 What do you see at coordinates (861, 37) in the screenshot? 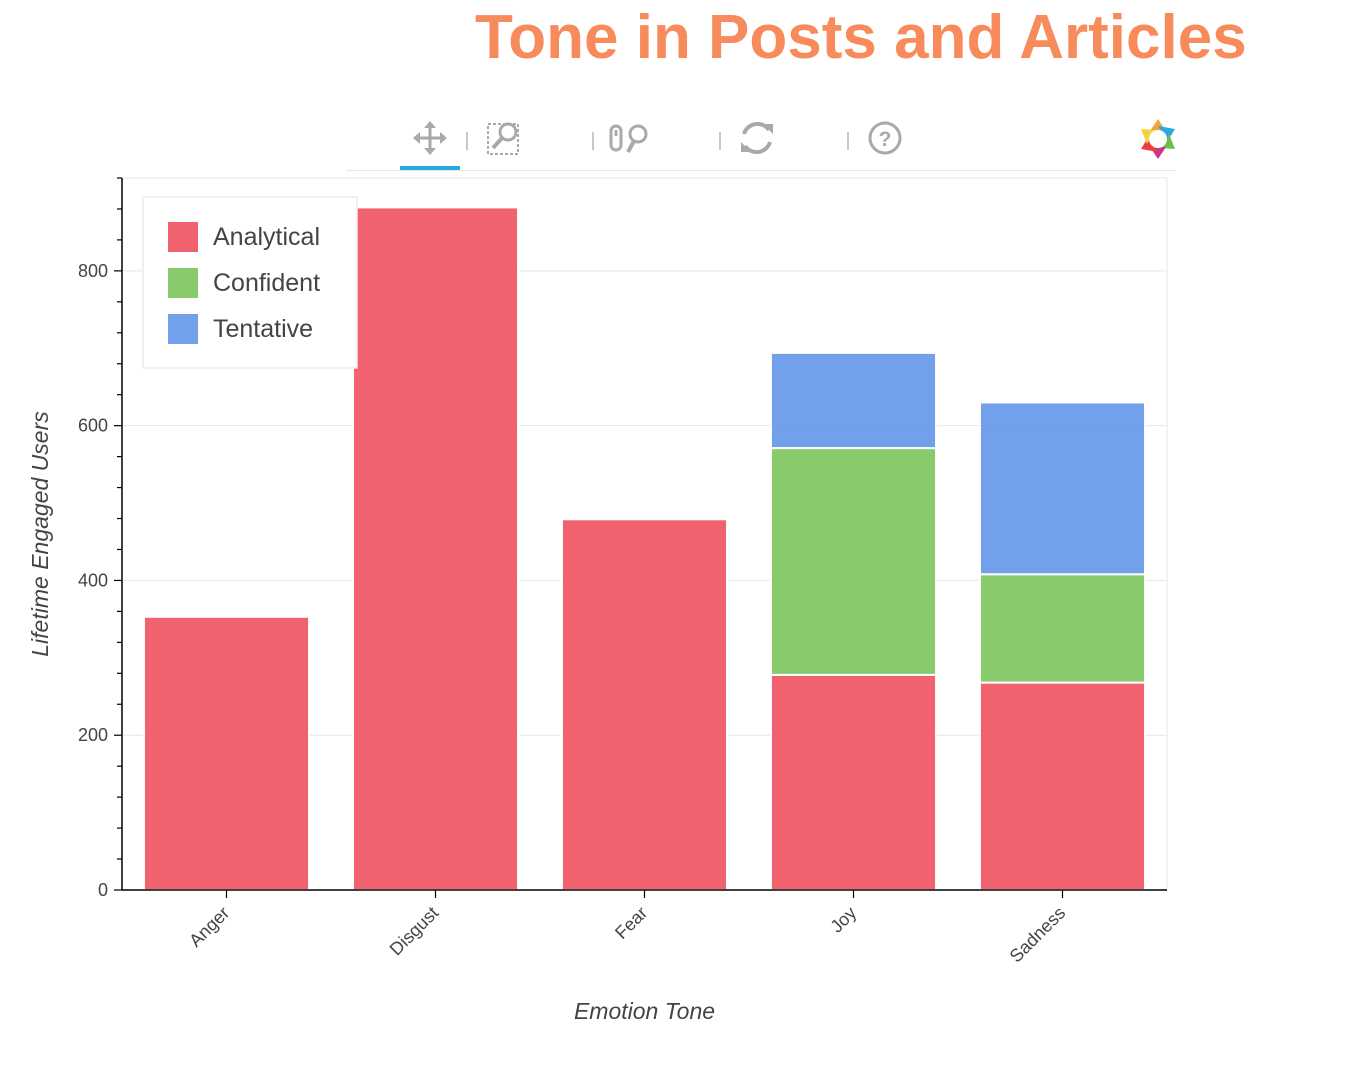
I see `chart-title: Tone in Posts and Articles` at bounding box center [861, 37].